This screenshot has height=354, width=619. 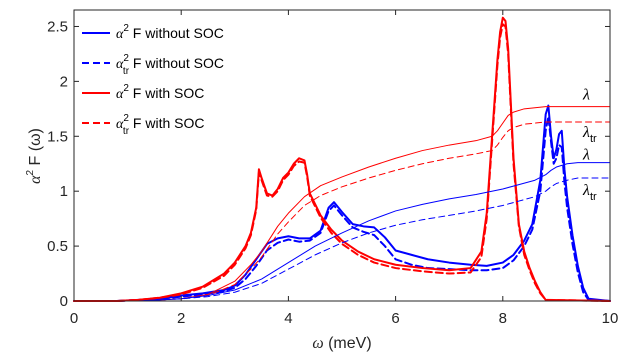 What do you see at coordinates (160, 92) in the screenshot?
I see `legend-entry: α2 F with SOC` at bounding box center [160, 92].